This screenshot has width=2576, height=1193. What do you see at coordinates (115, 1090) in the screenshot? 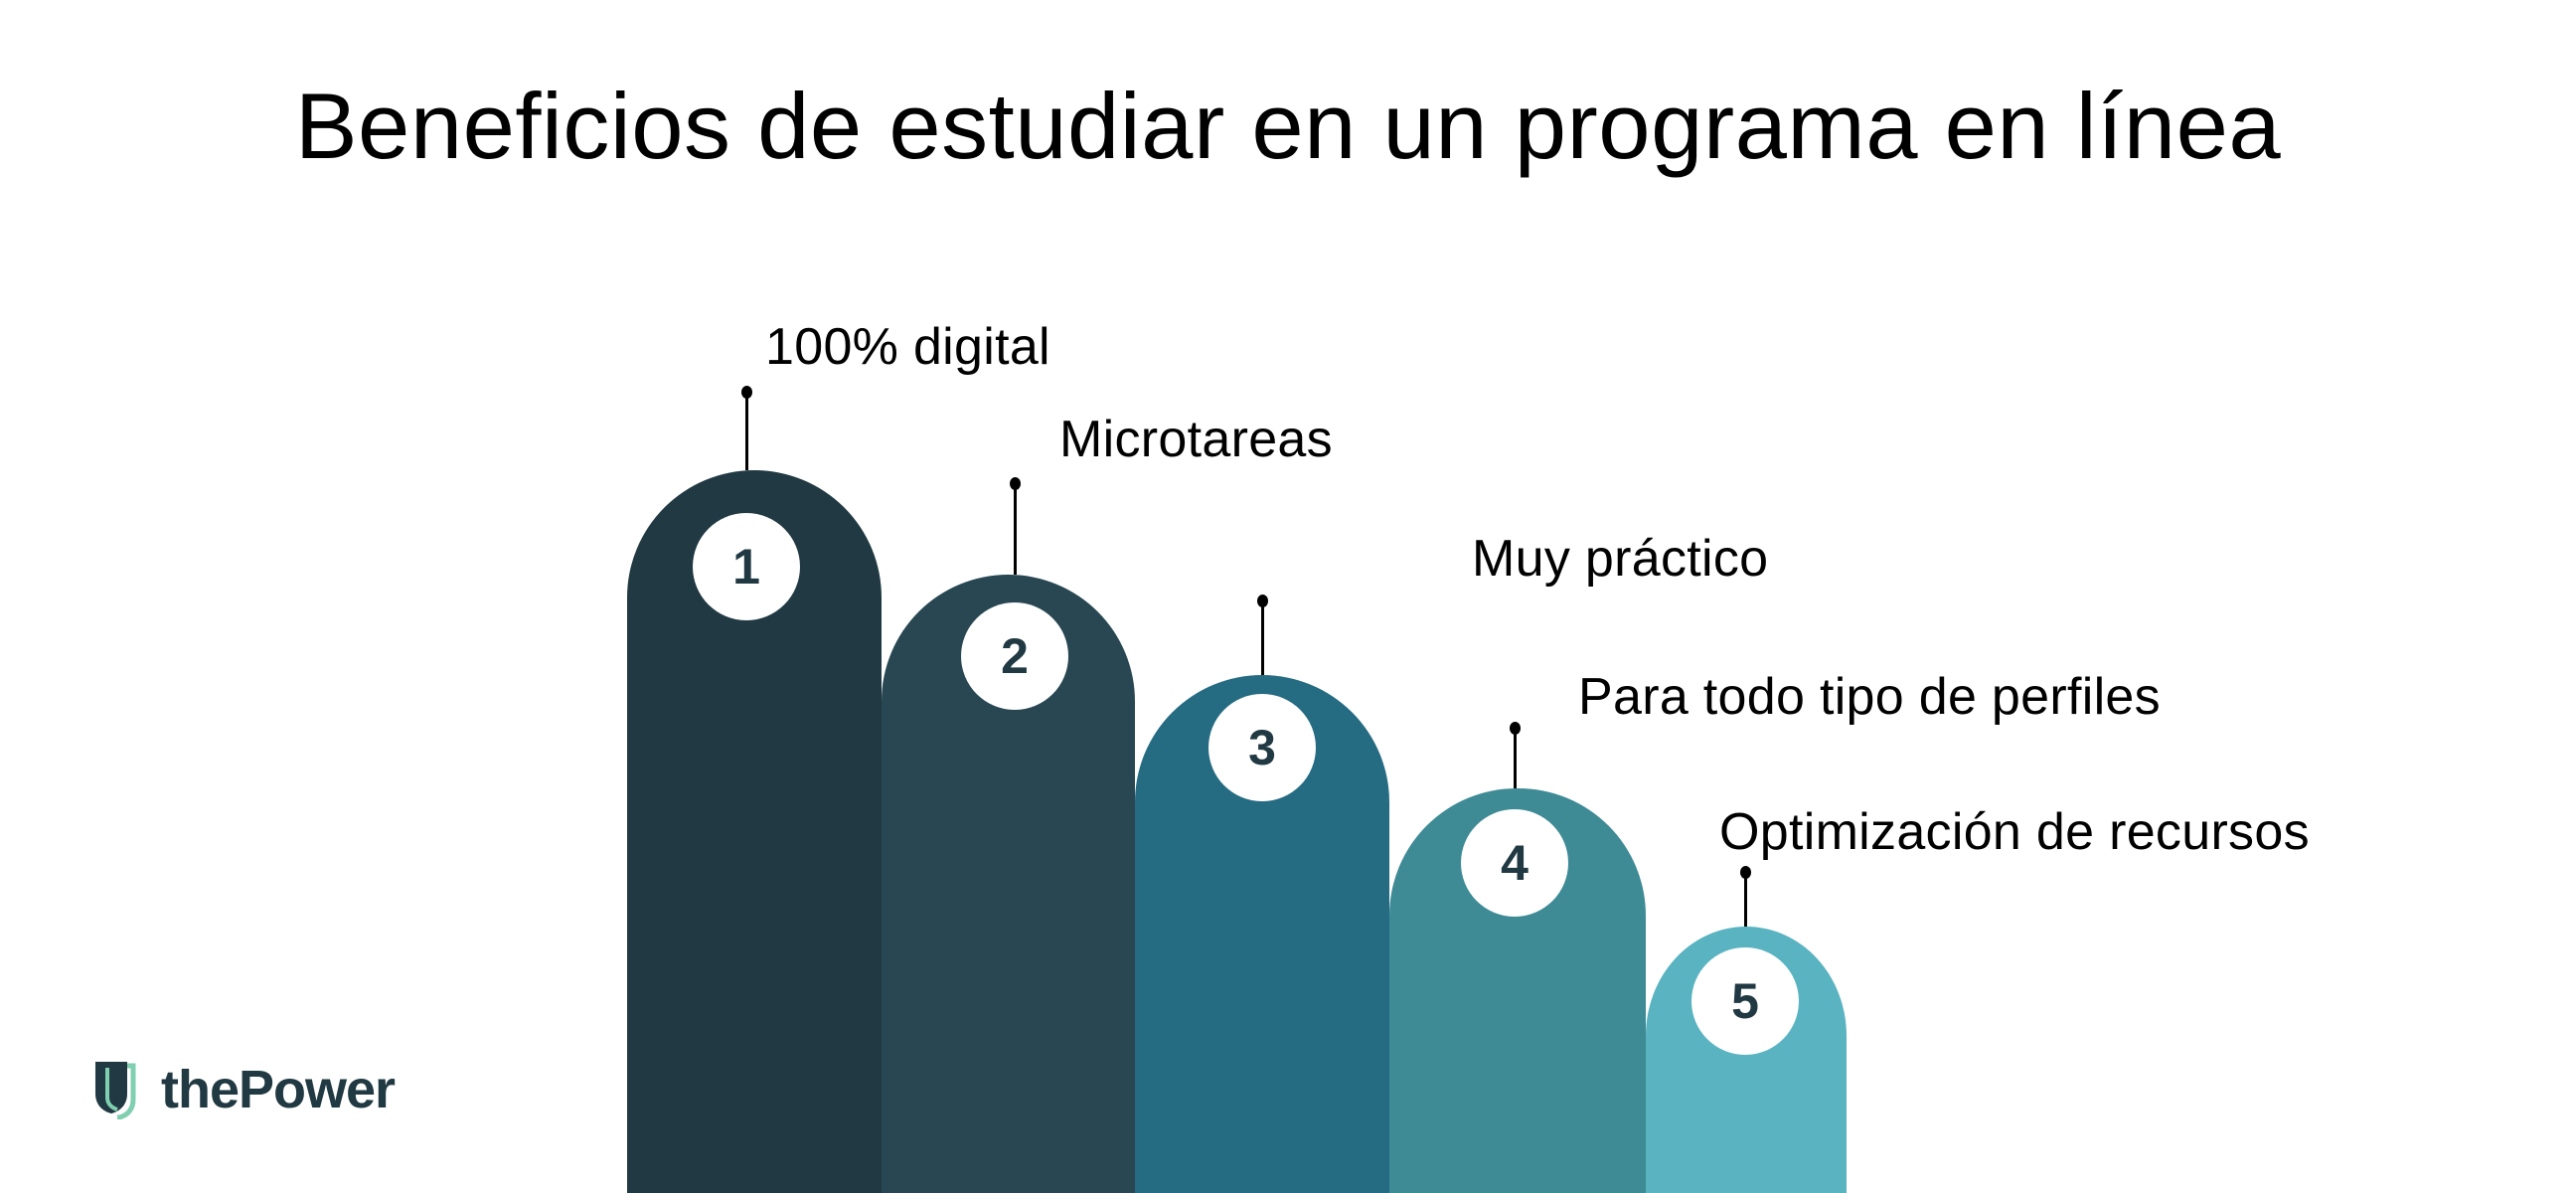
I see `shield-icon` at bounding box center [115, 1090].